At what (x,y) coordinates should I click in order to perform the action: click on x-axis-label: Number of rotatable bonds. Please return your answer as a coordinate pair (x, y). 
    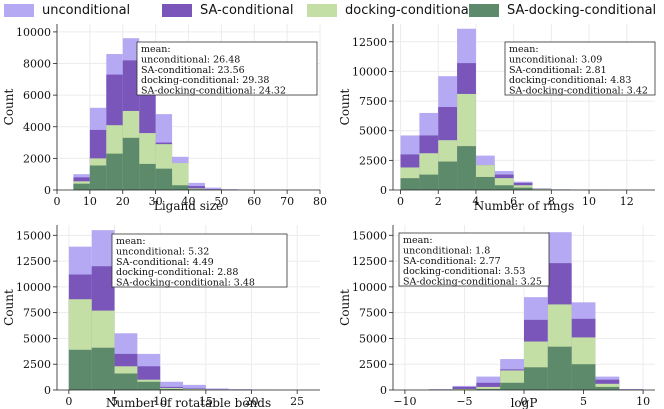
    Looking at the image, I should click on (188, 402).